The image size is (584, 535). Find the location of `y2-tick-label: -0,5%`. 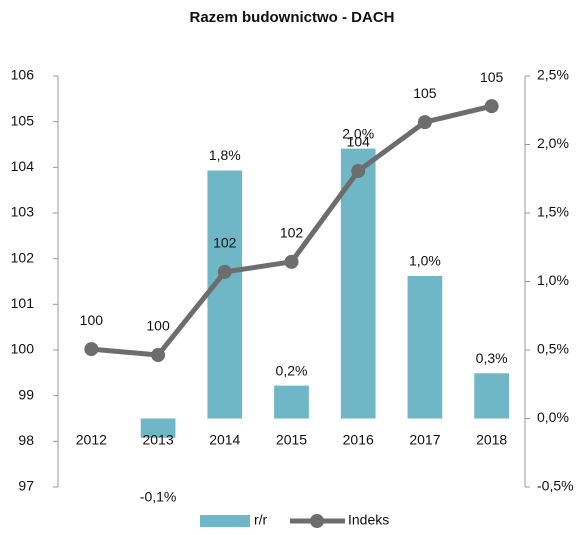

y2-tick-label: -0,5% is located at coordinates (555, 486).